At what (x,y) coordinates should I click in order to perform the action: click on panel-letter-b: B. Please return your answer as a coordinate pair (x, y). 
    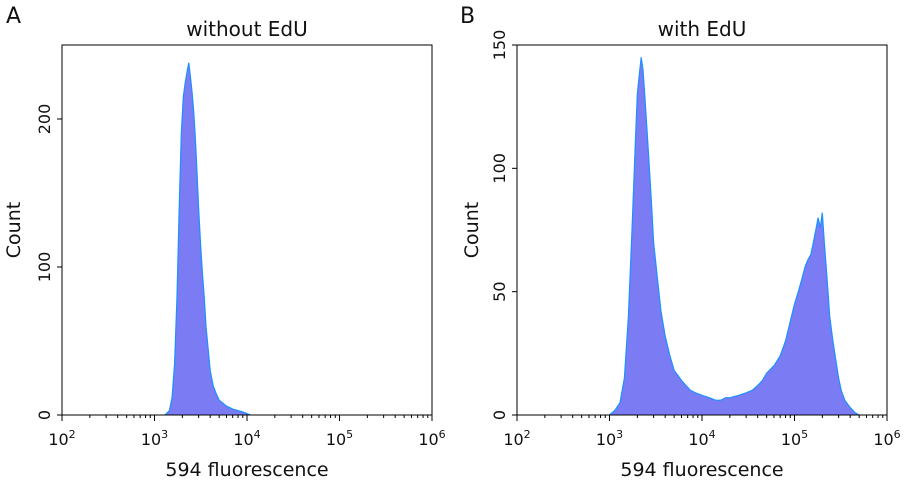
    Looking at the image, I should click on (468, 16).